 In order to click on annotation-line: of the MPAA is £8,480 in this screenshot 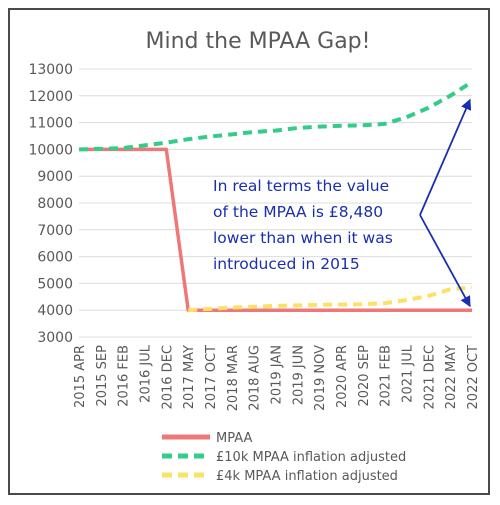, I will do `click(298, 212)`.